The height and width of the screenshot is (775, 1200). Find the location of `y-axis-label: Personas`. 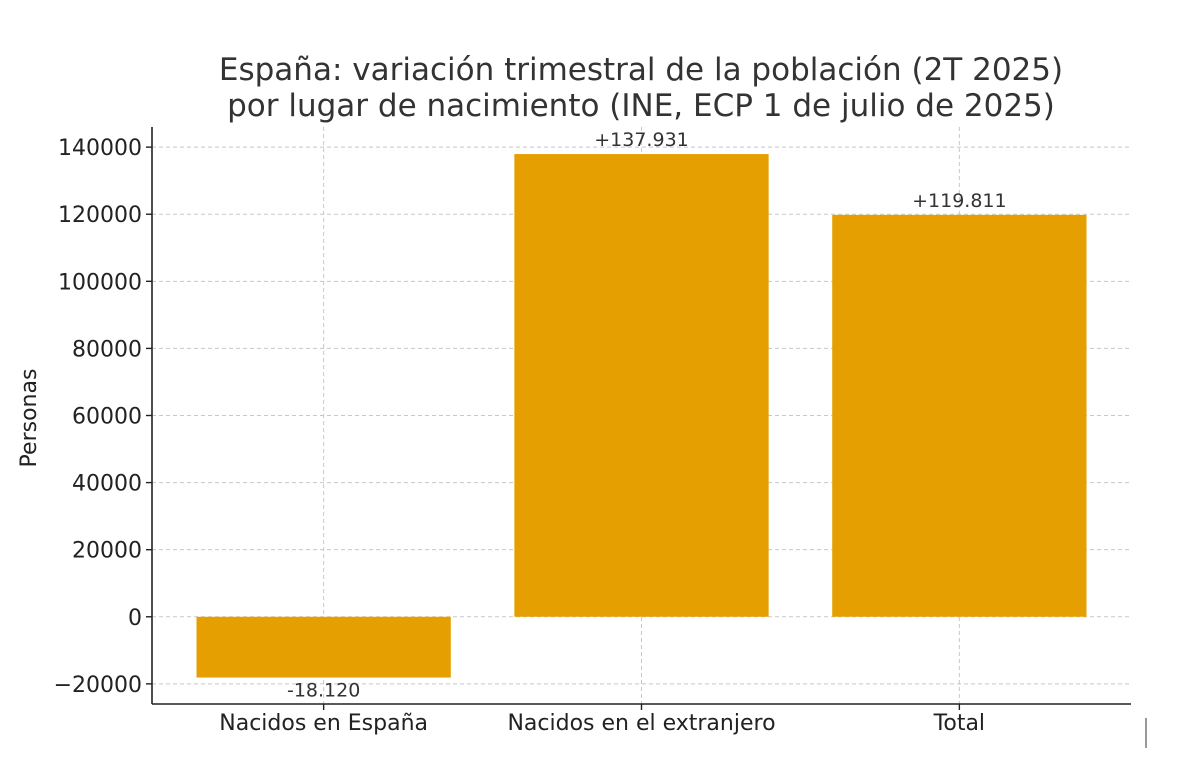

y-axis-label: Personas is located at coordinates (29, 418).